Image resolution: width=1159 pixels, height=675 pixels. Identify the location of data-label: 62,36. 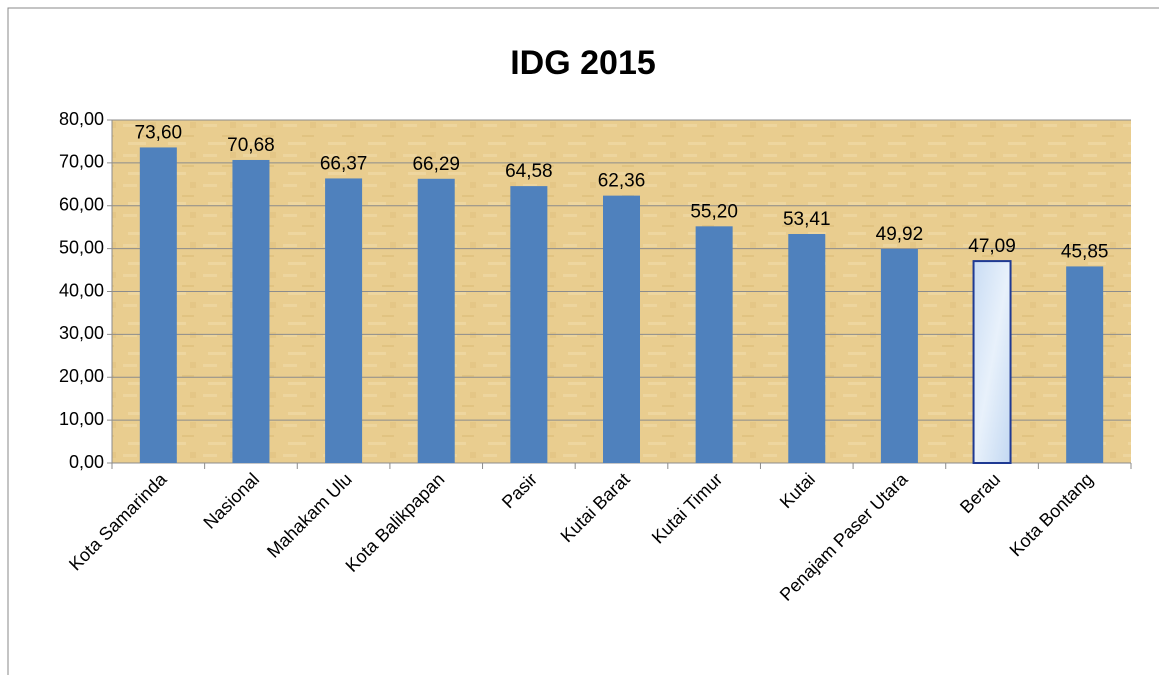
(622, 181).